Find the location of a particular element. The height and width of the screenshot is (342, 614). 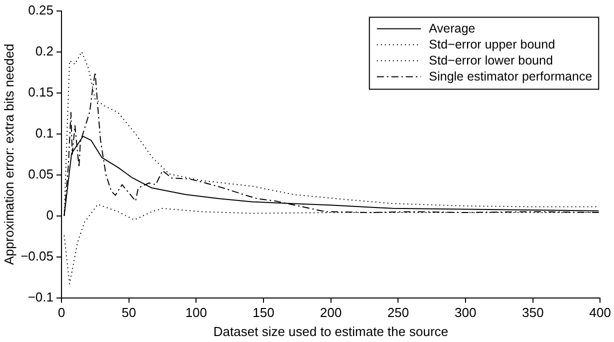

x-tick-label: 400 is located at coordinates (600, 312).